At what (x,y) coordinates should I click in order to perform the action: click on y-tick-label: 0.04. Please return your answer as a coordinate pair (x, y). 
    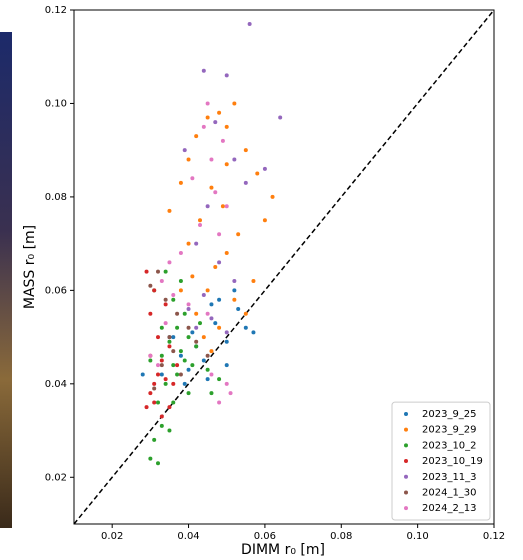
    Looking at the image, I should click on (56, 384).